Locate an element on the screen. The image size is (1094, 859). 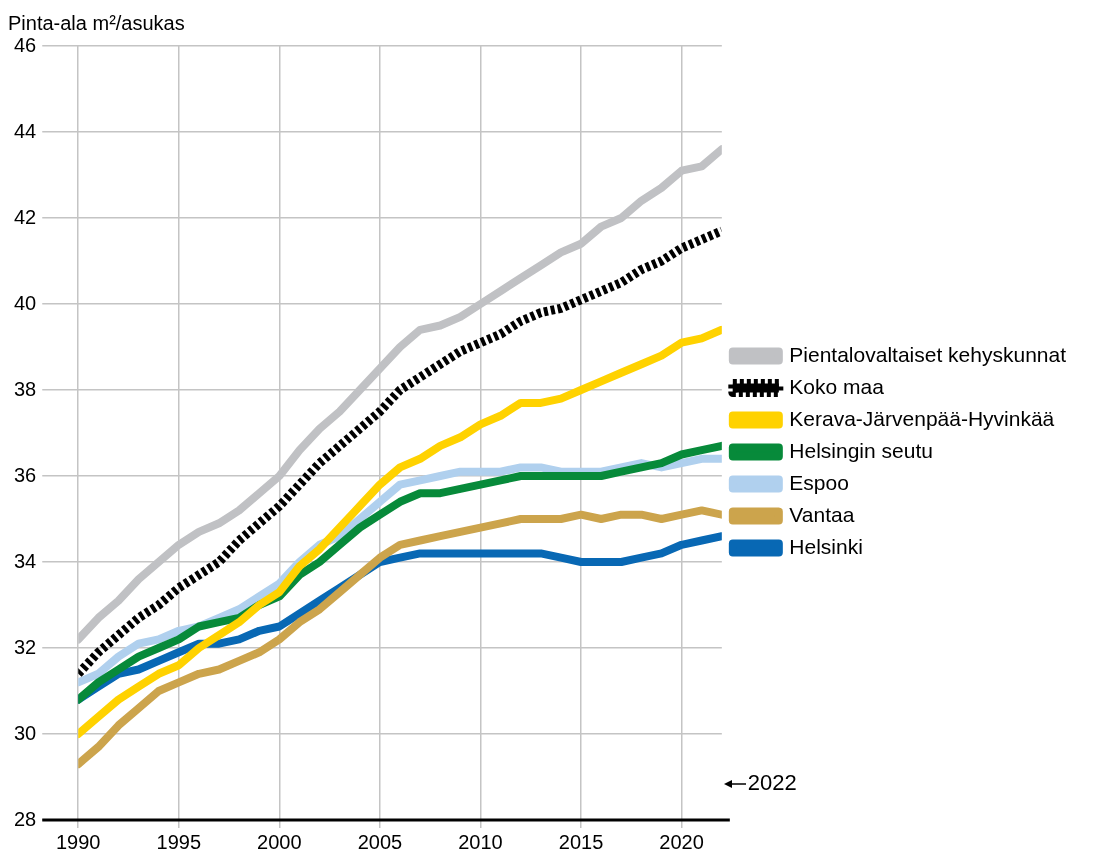
y-tick-label: 40 is located at coordinates (25, 302).